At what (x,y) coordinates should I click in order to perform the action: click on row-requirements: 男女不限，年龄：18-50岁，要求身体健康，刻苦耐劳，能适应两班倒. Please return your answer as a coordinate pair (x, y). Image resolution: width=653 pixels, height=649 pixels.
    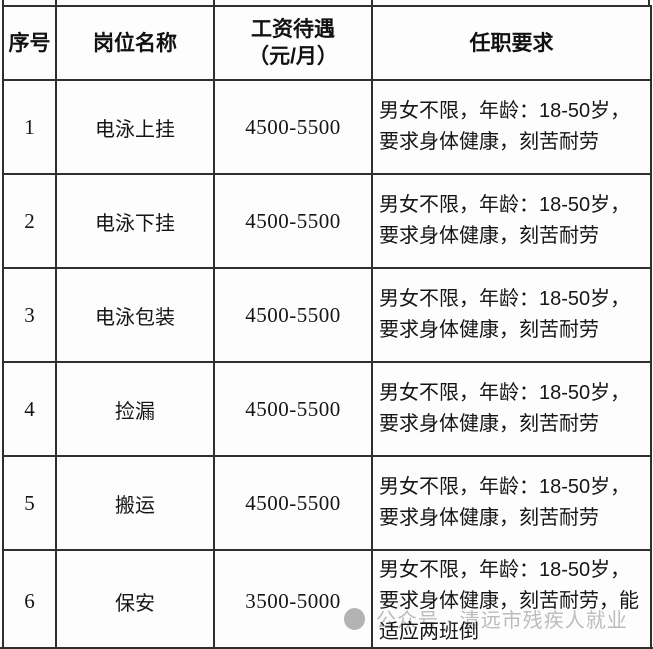
    Looking at the image, I should click on (511, 599).